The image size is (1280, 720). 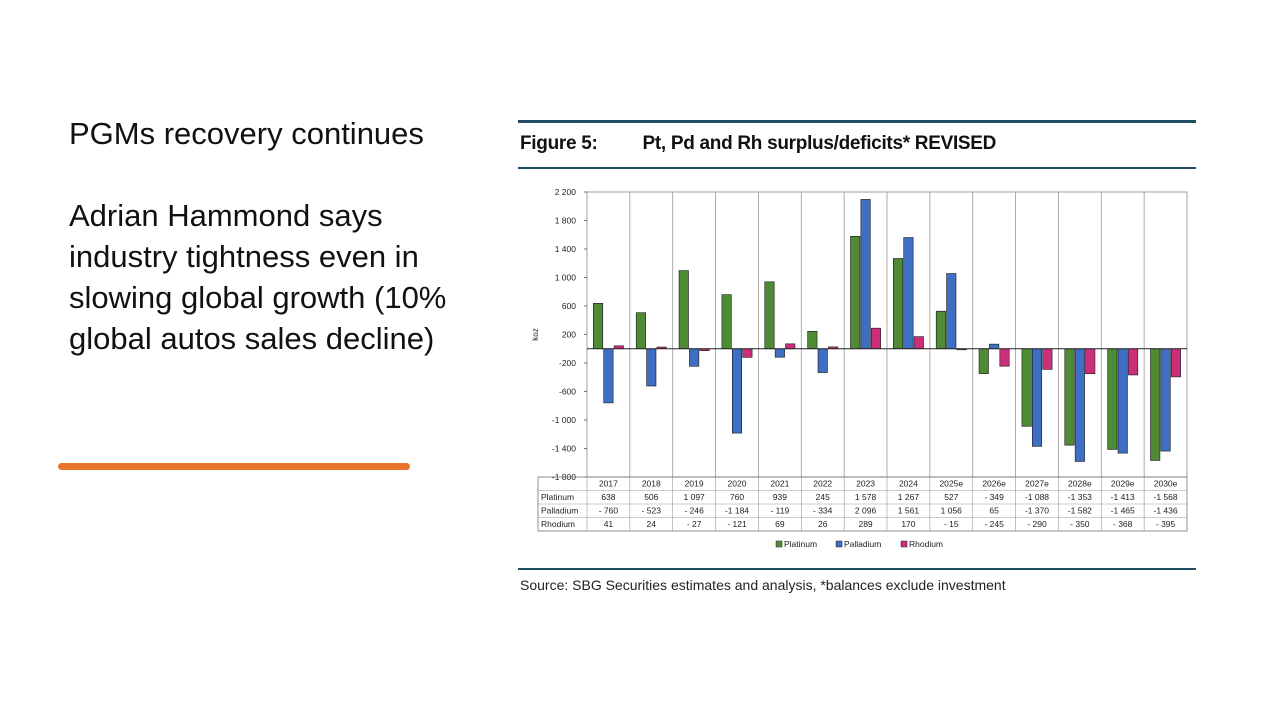 I want to click on data-label-rhodium: - 245, so click(x=994, y=524).